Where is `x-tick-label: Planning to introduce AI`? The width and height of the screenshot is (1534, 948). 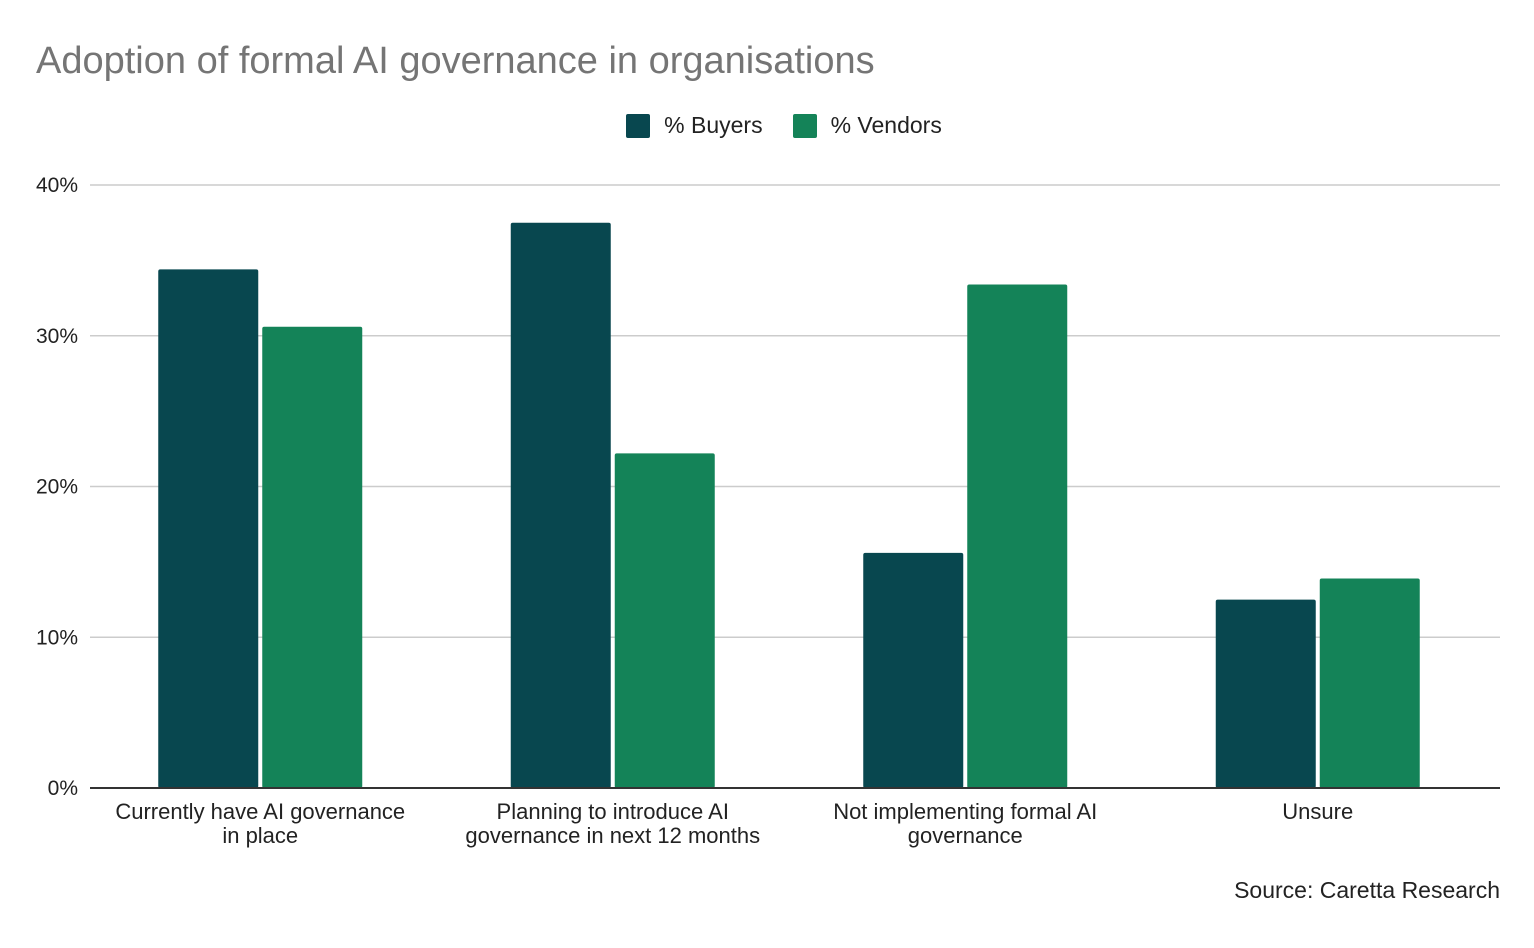 x-tick-label: Planning to introduce AI is located at coordinates (613, 811).